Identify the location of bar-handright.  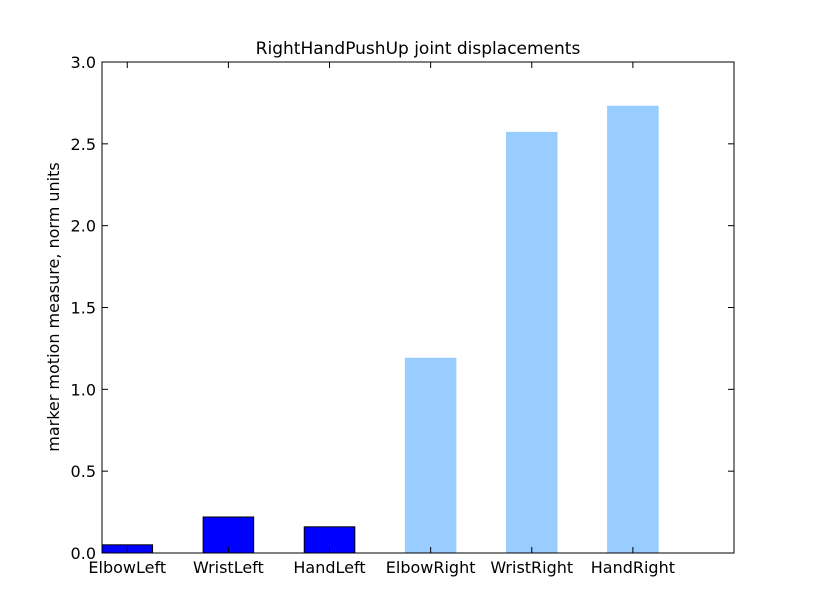
(633, 329).